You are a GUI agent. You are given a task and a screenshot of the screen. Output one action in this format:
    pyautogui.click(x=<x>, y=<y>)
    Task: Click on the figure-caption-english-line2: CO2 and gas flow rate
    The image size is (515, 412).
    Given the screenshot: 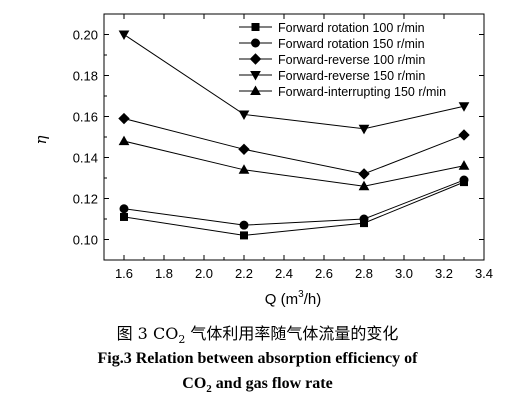 What is the action you would take?
    pyautogui.click(x=257, y=385)
    